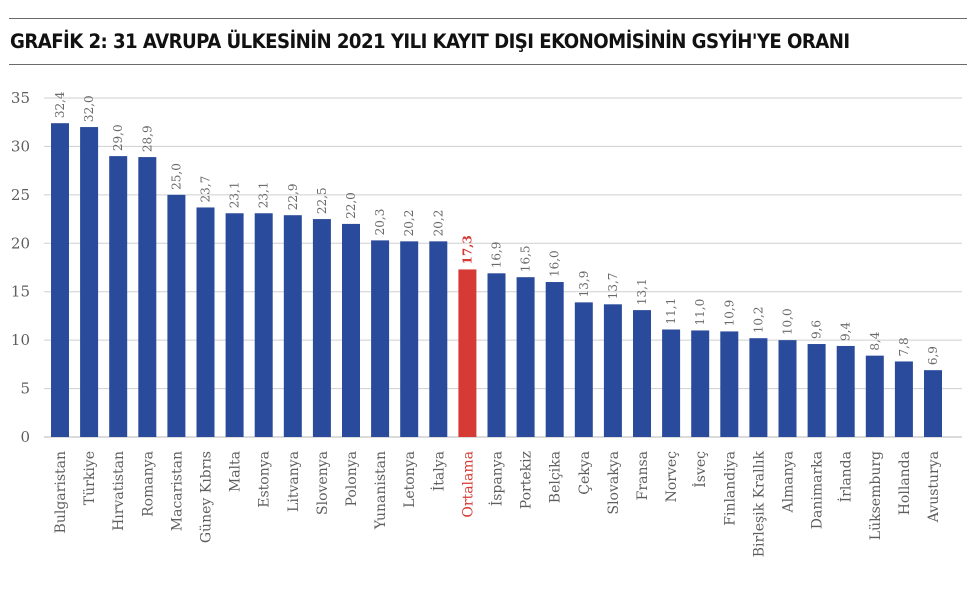 Image resolution: width=976 pixels, height=592 pixels. Describe the element at coordinates (25, 389) in the screenshot. I see `y-tick-label: 5` at that location.